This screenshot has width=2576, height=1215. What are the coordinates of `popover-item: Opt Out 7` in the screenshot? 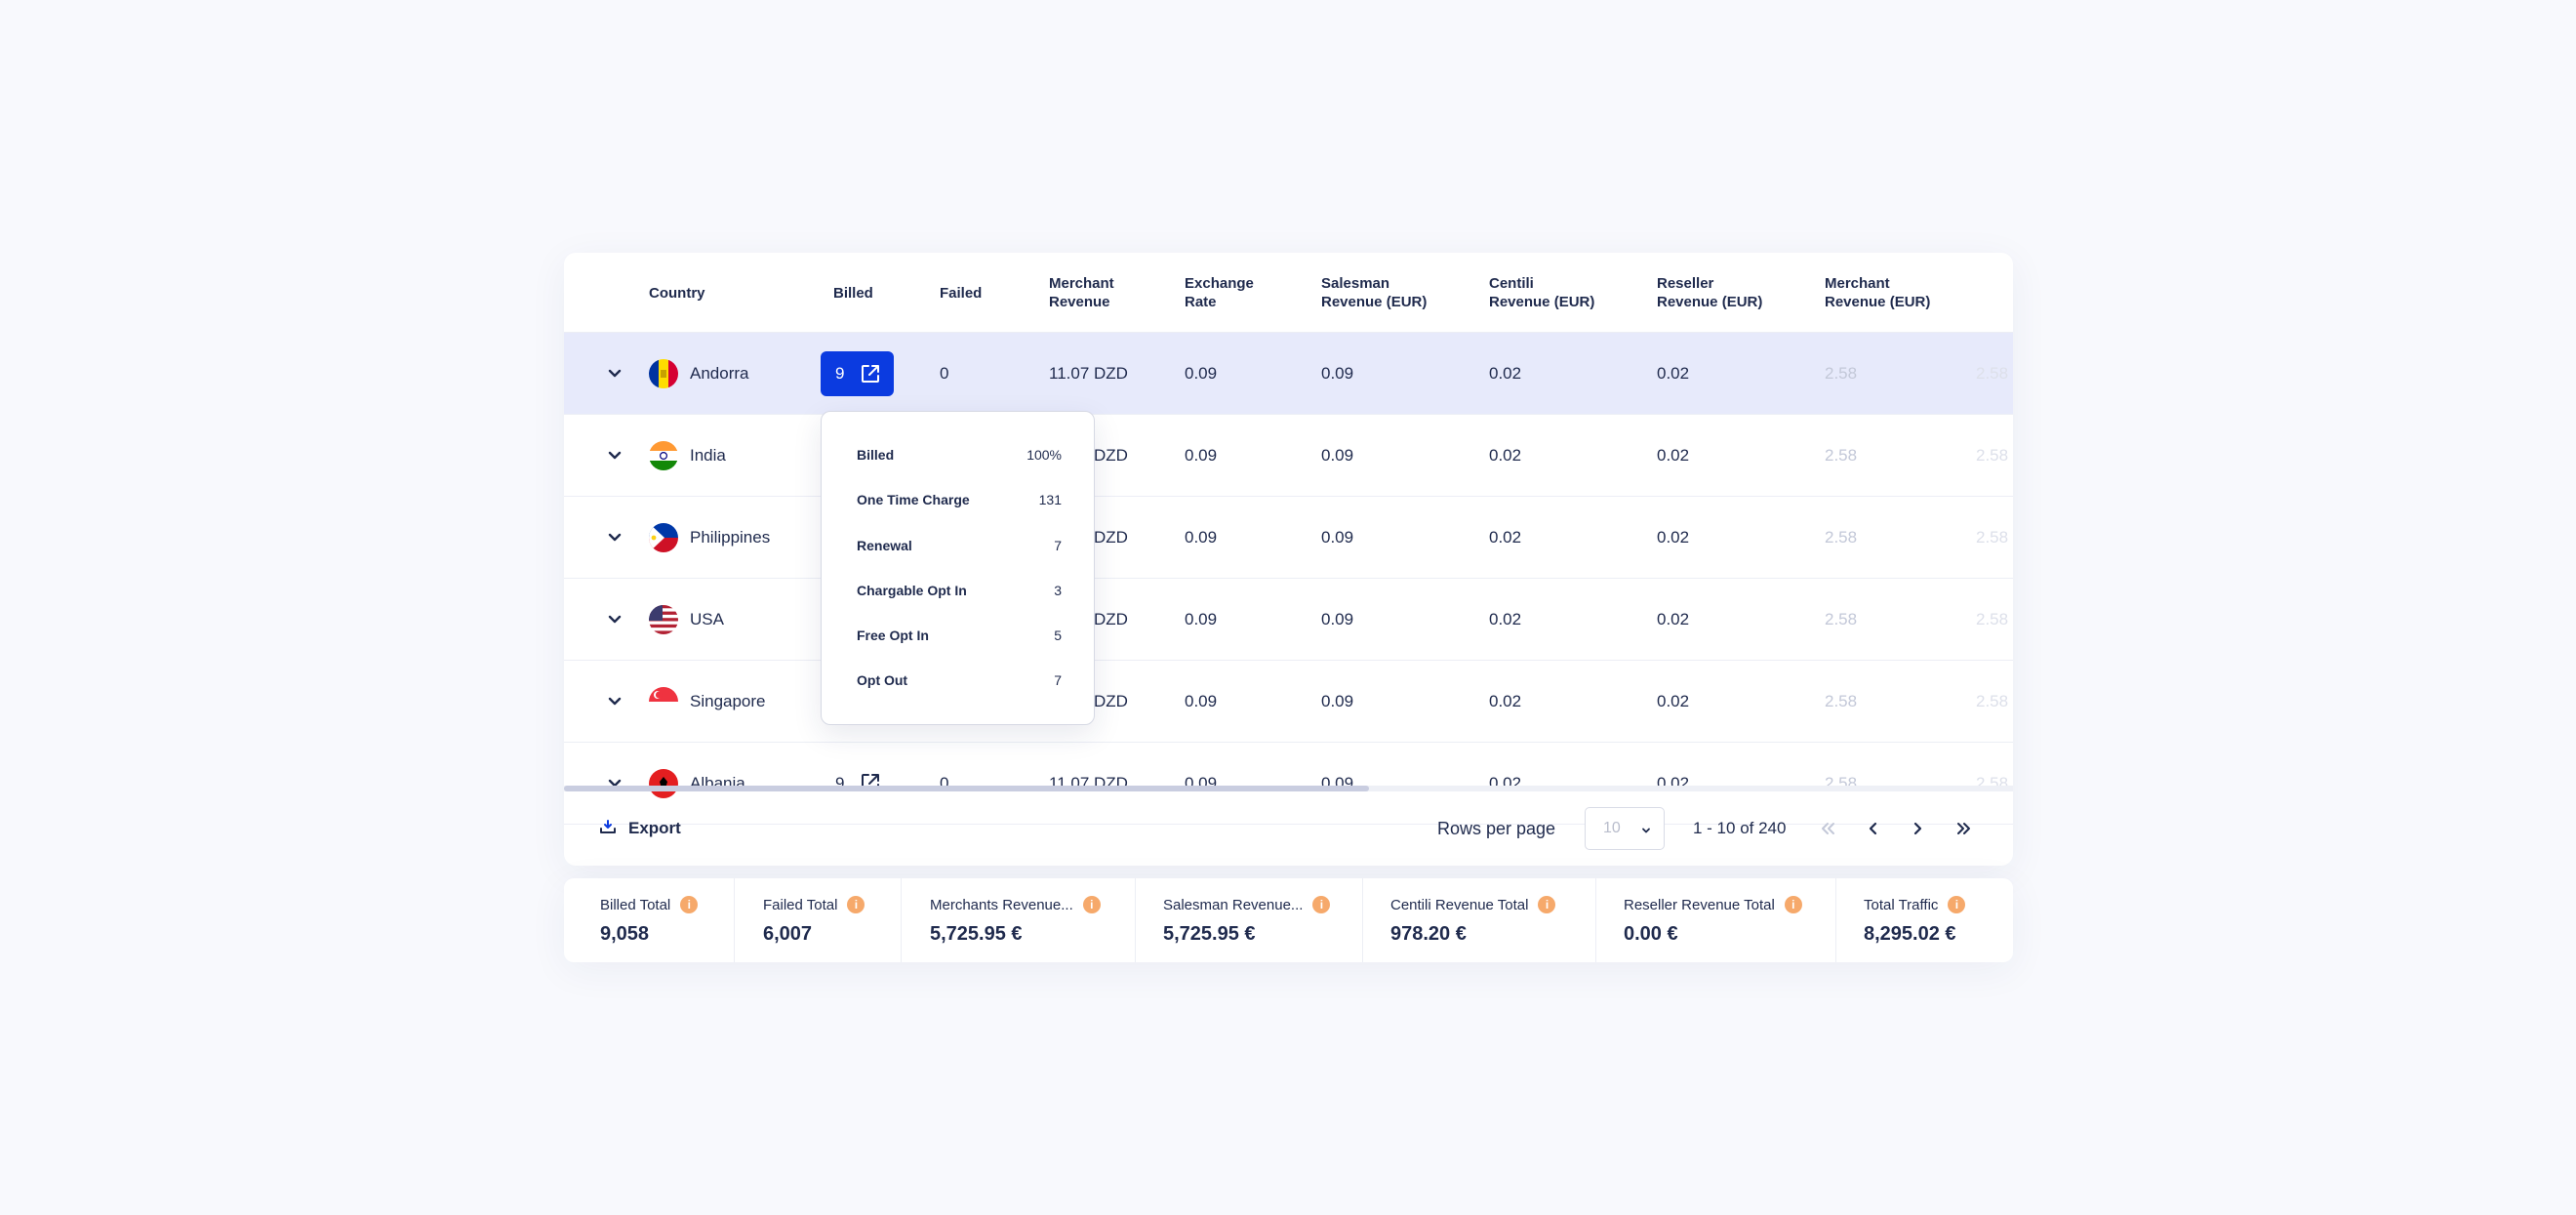 It's located at (959, 680).